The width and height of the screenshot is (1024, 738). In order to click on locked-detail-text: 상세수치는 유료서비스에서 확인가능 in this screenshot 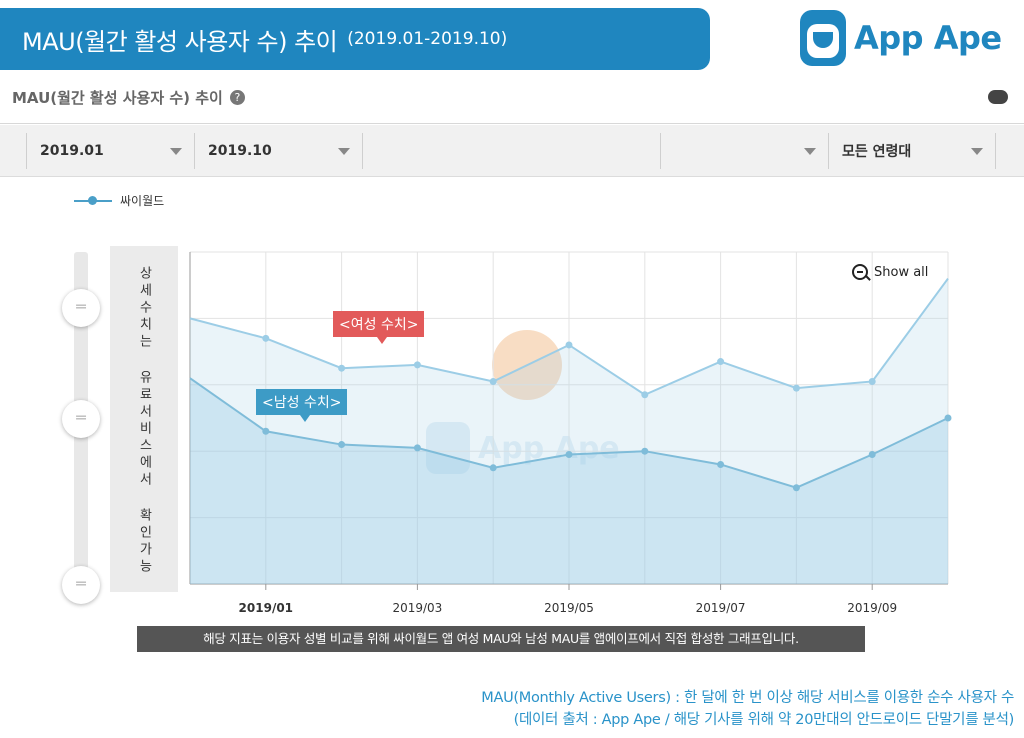, I will do `click(144, 421)`.